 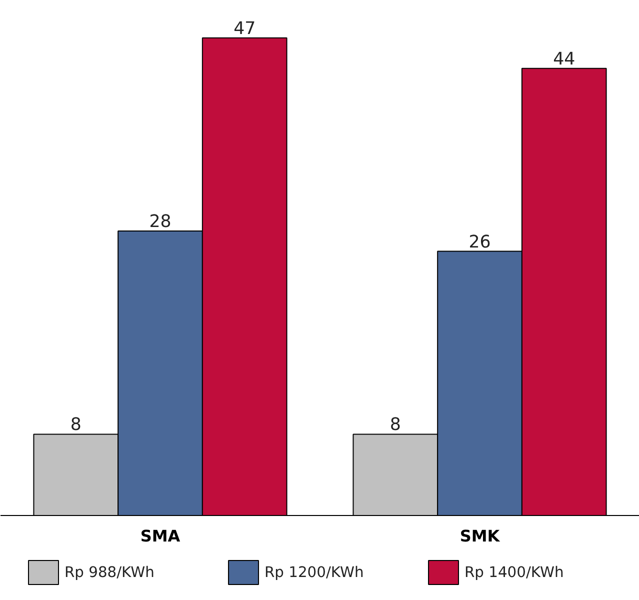 I want to click on legend-label: Rp 988/KWh, so click(x=109, y=572).